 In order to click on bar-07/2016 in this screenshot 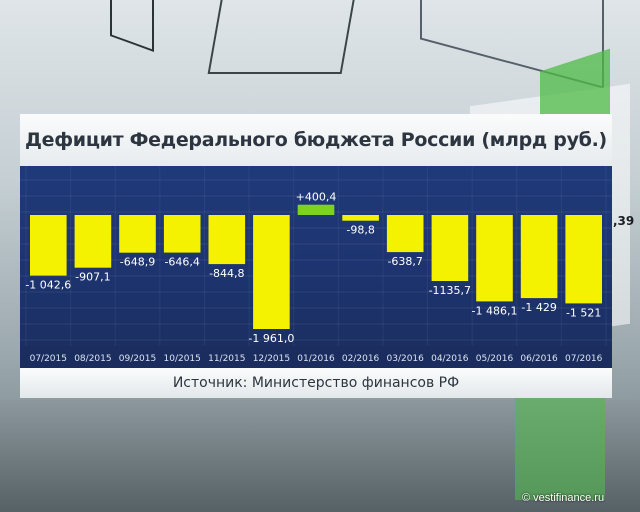, I will do `click(583, 259)`.